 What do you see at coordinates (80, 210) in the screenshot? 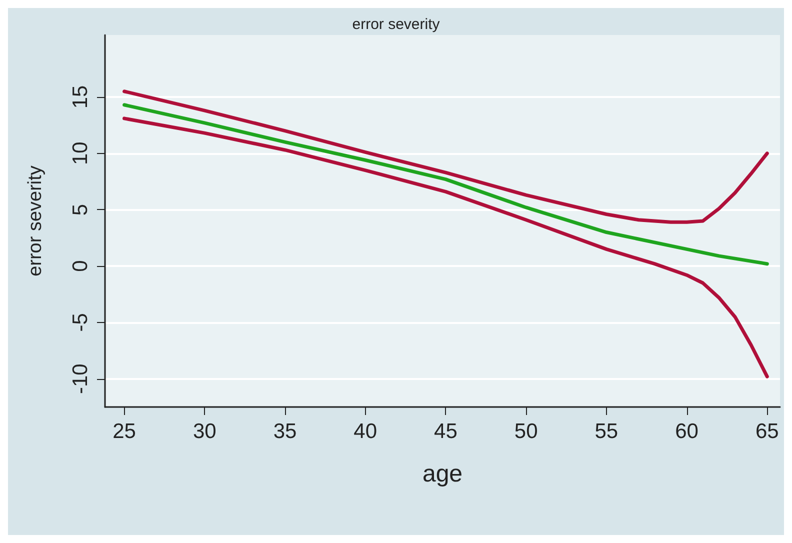
I see `y-tick-label: 5` at bounding box center [80, 210].